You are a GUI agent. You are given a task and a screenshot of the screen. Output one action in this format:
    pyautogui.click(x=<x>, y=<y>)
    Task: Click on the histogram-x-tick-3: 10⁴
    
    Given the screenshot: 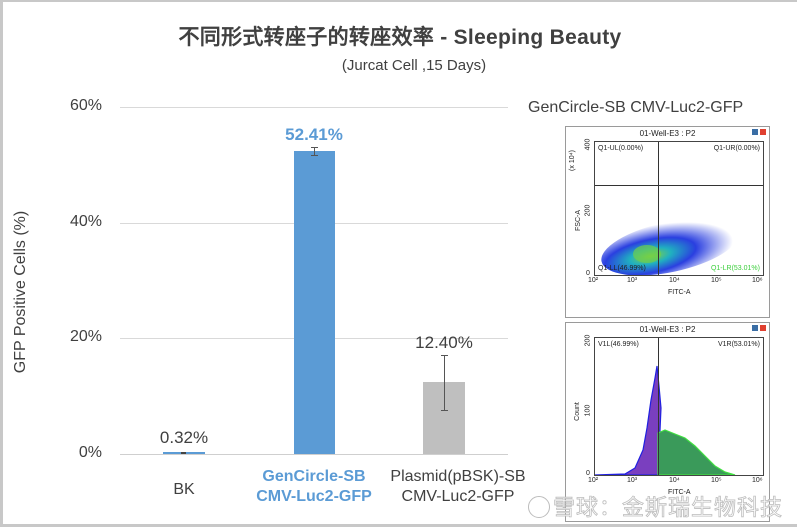 What is the action you would take?
    pyautogui.click(x=674, y=480)
    